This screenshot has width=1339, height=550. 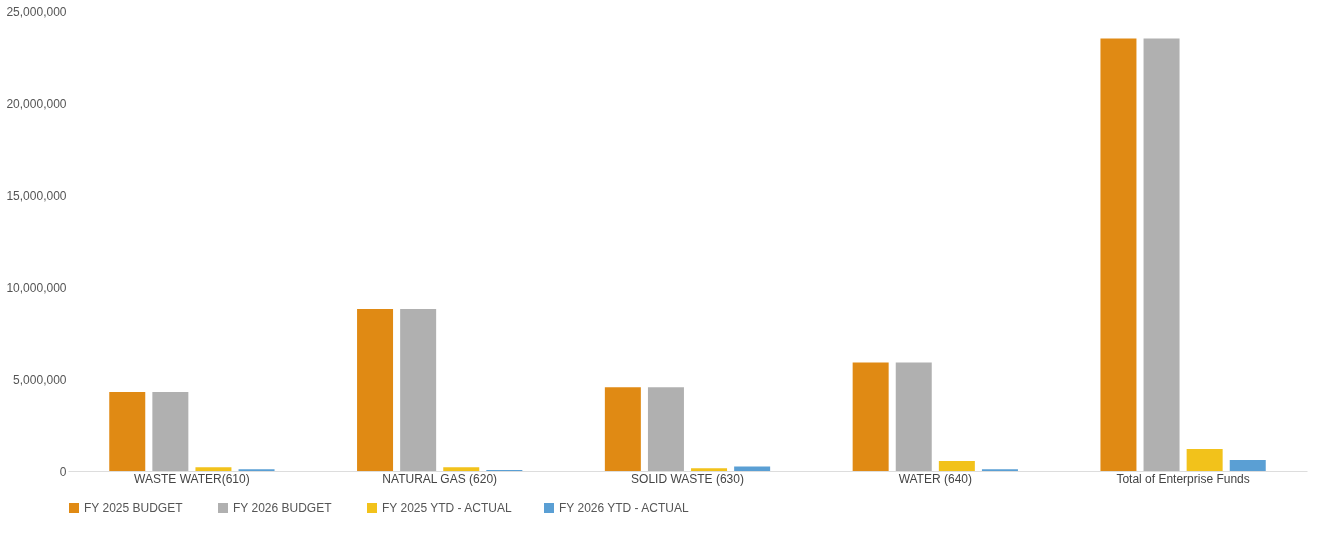 What do you see at coordinates (134, 508) in the screenshot?
I see `legend-label: FY 2025 BUDGET` at bounding box center [134, 508].